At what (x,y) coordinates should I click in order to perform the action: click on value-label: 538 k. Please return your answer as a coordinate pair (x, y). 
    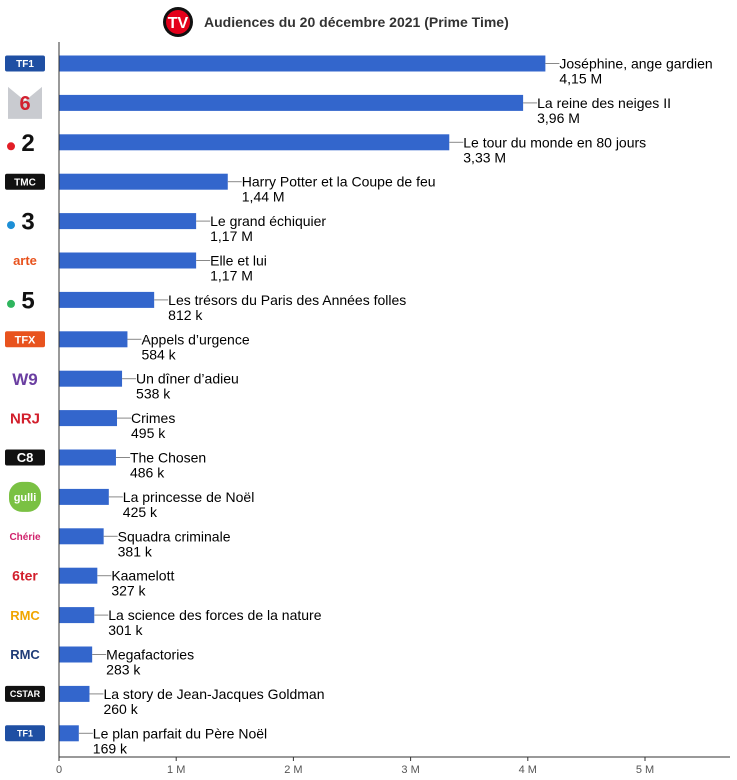
    Looking at the image, I should click on (153, 394).